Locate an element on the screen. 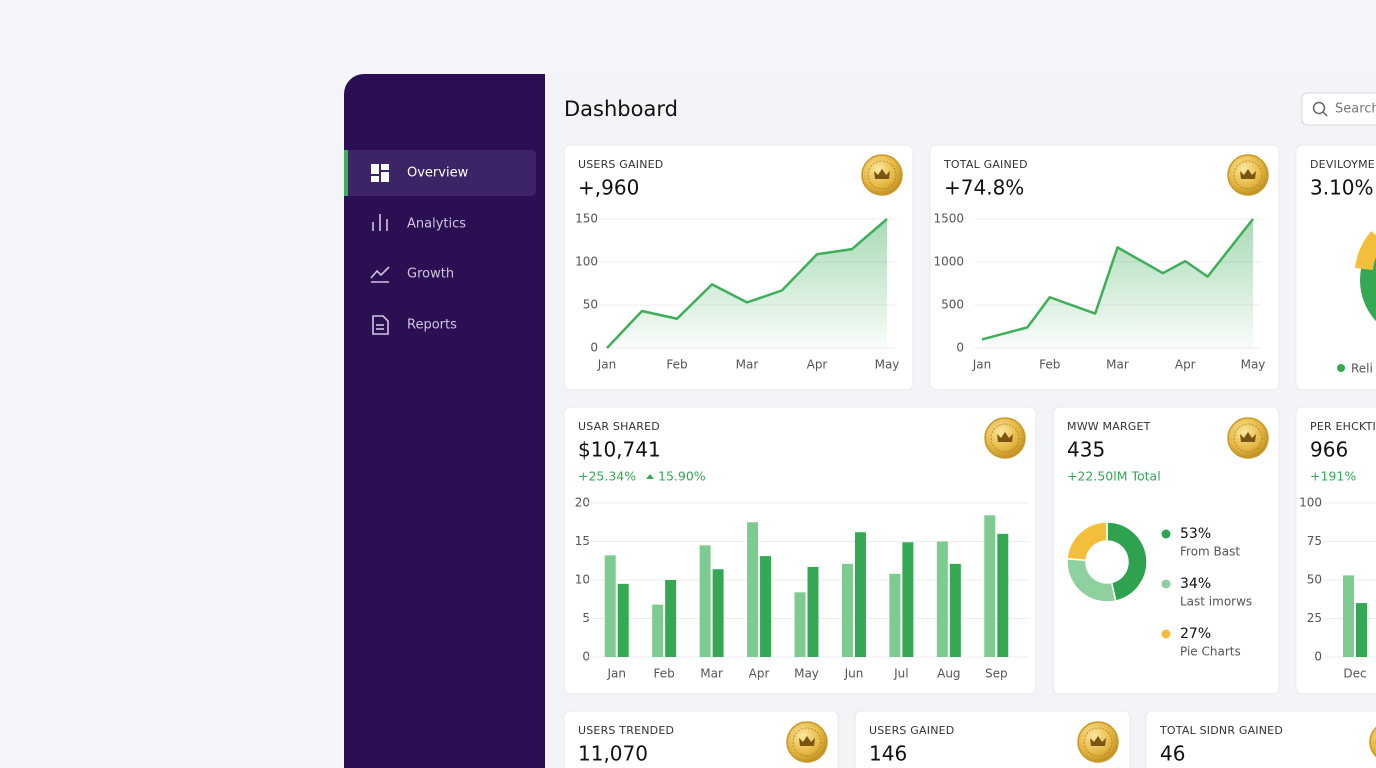  y-tick-label: 10 is located at coordinates (582, 580).